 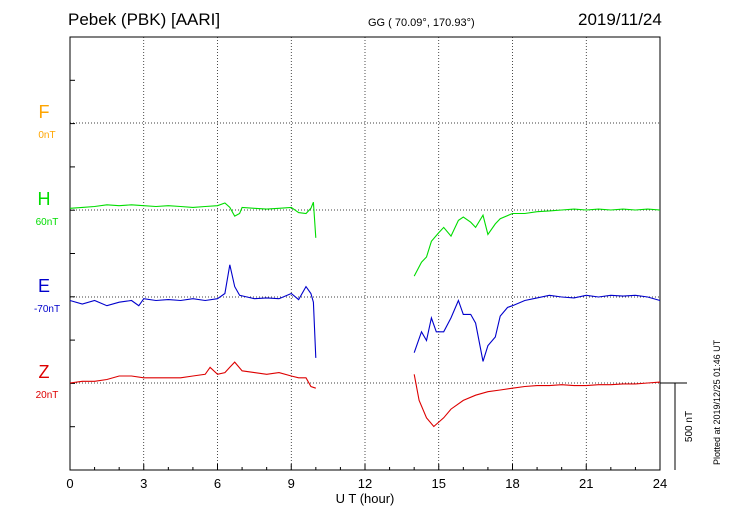 I want to click on x-tick-label: 6, so click(x=217, y=483).